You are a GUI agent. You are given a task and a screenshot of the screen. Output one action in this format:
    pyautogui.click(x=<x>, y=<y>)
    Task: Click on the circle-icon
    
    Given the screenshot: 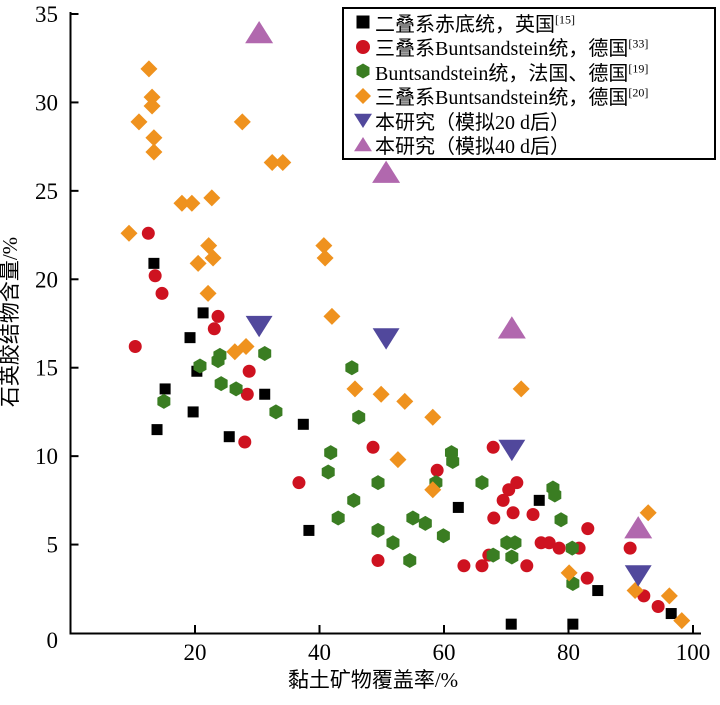 What is the action you would take?
    pyautogui.click(x=363, y=47)
    